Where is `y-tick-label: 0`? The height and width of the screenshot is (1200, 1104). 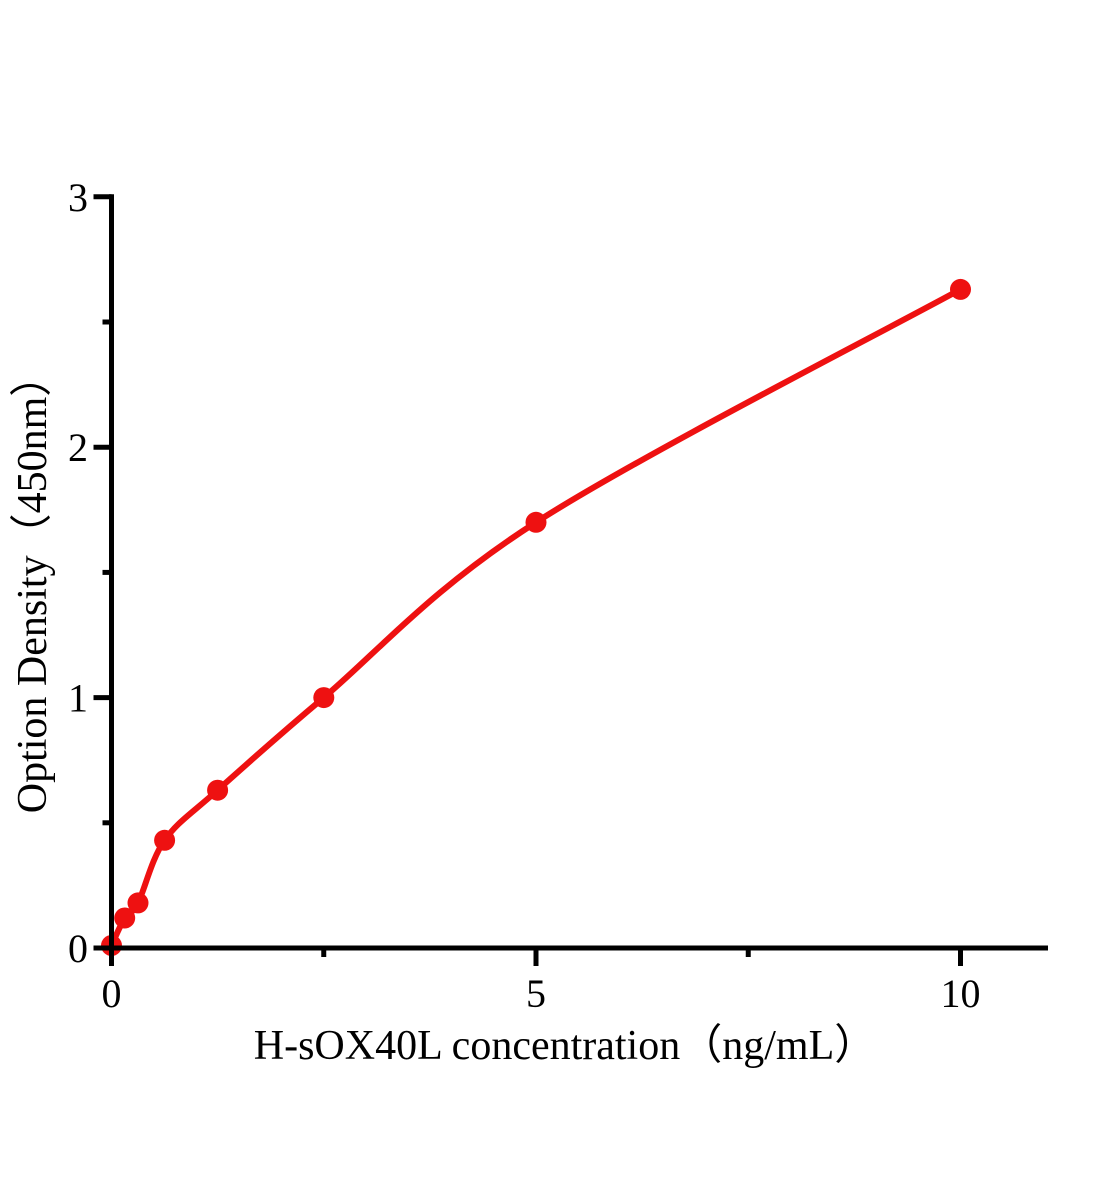 y-tick-label: 0 is located at coordinates (78, 948).